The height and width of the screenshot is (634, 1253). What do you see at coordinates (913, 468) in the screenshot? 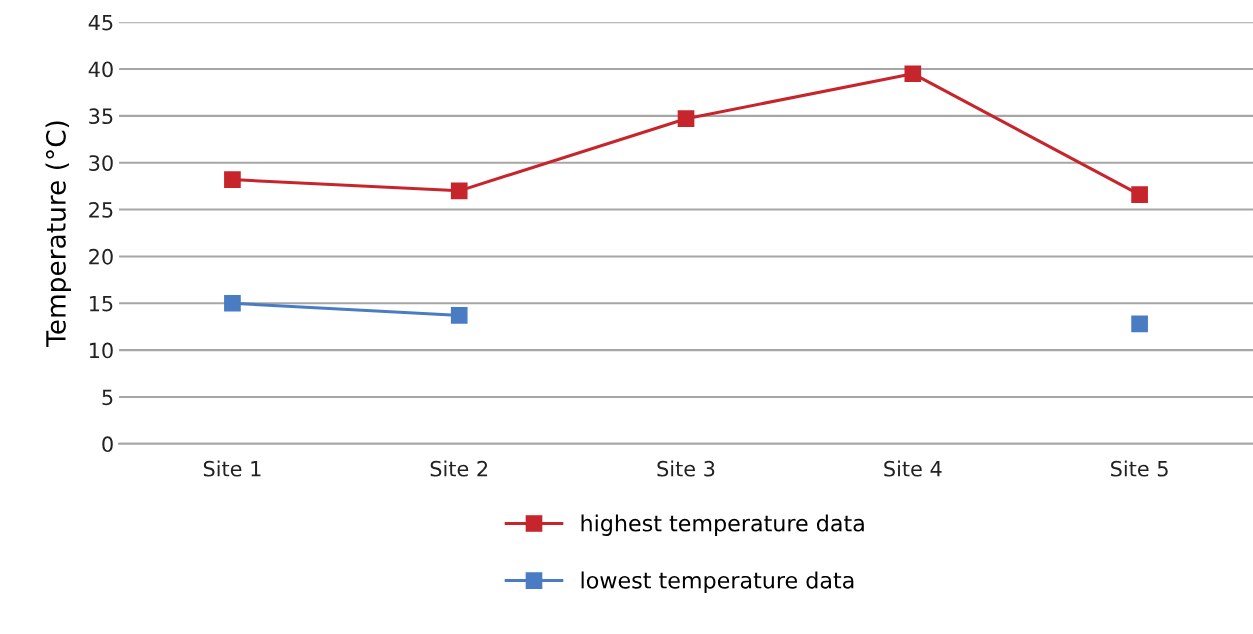
I see `x-tick-label: Site 4` at bounding box center [913, 468].